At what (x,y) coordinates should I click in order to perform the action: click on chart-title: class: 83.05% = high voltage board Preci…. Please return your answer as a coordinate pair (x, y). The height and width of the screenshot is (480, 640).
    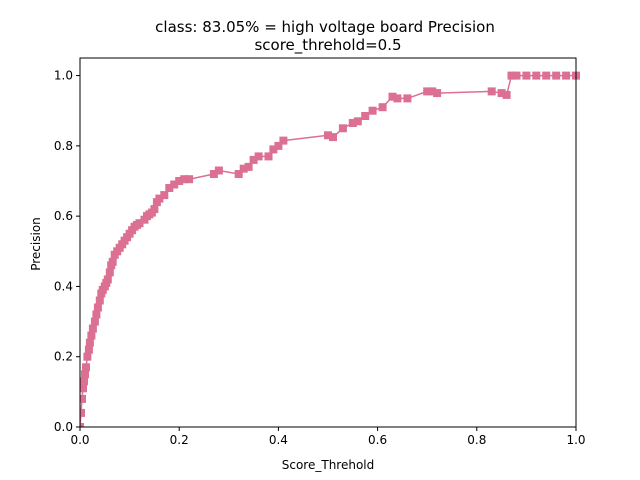
    Looking at the image, I should click on (325, 27).